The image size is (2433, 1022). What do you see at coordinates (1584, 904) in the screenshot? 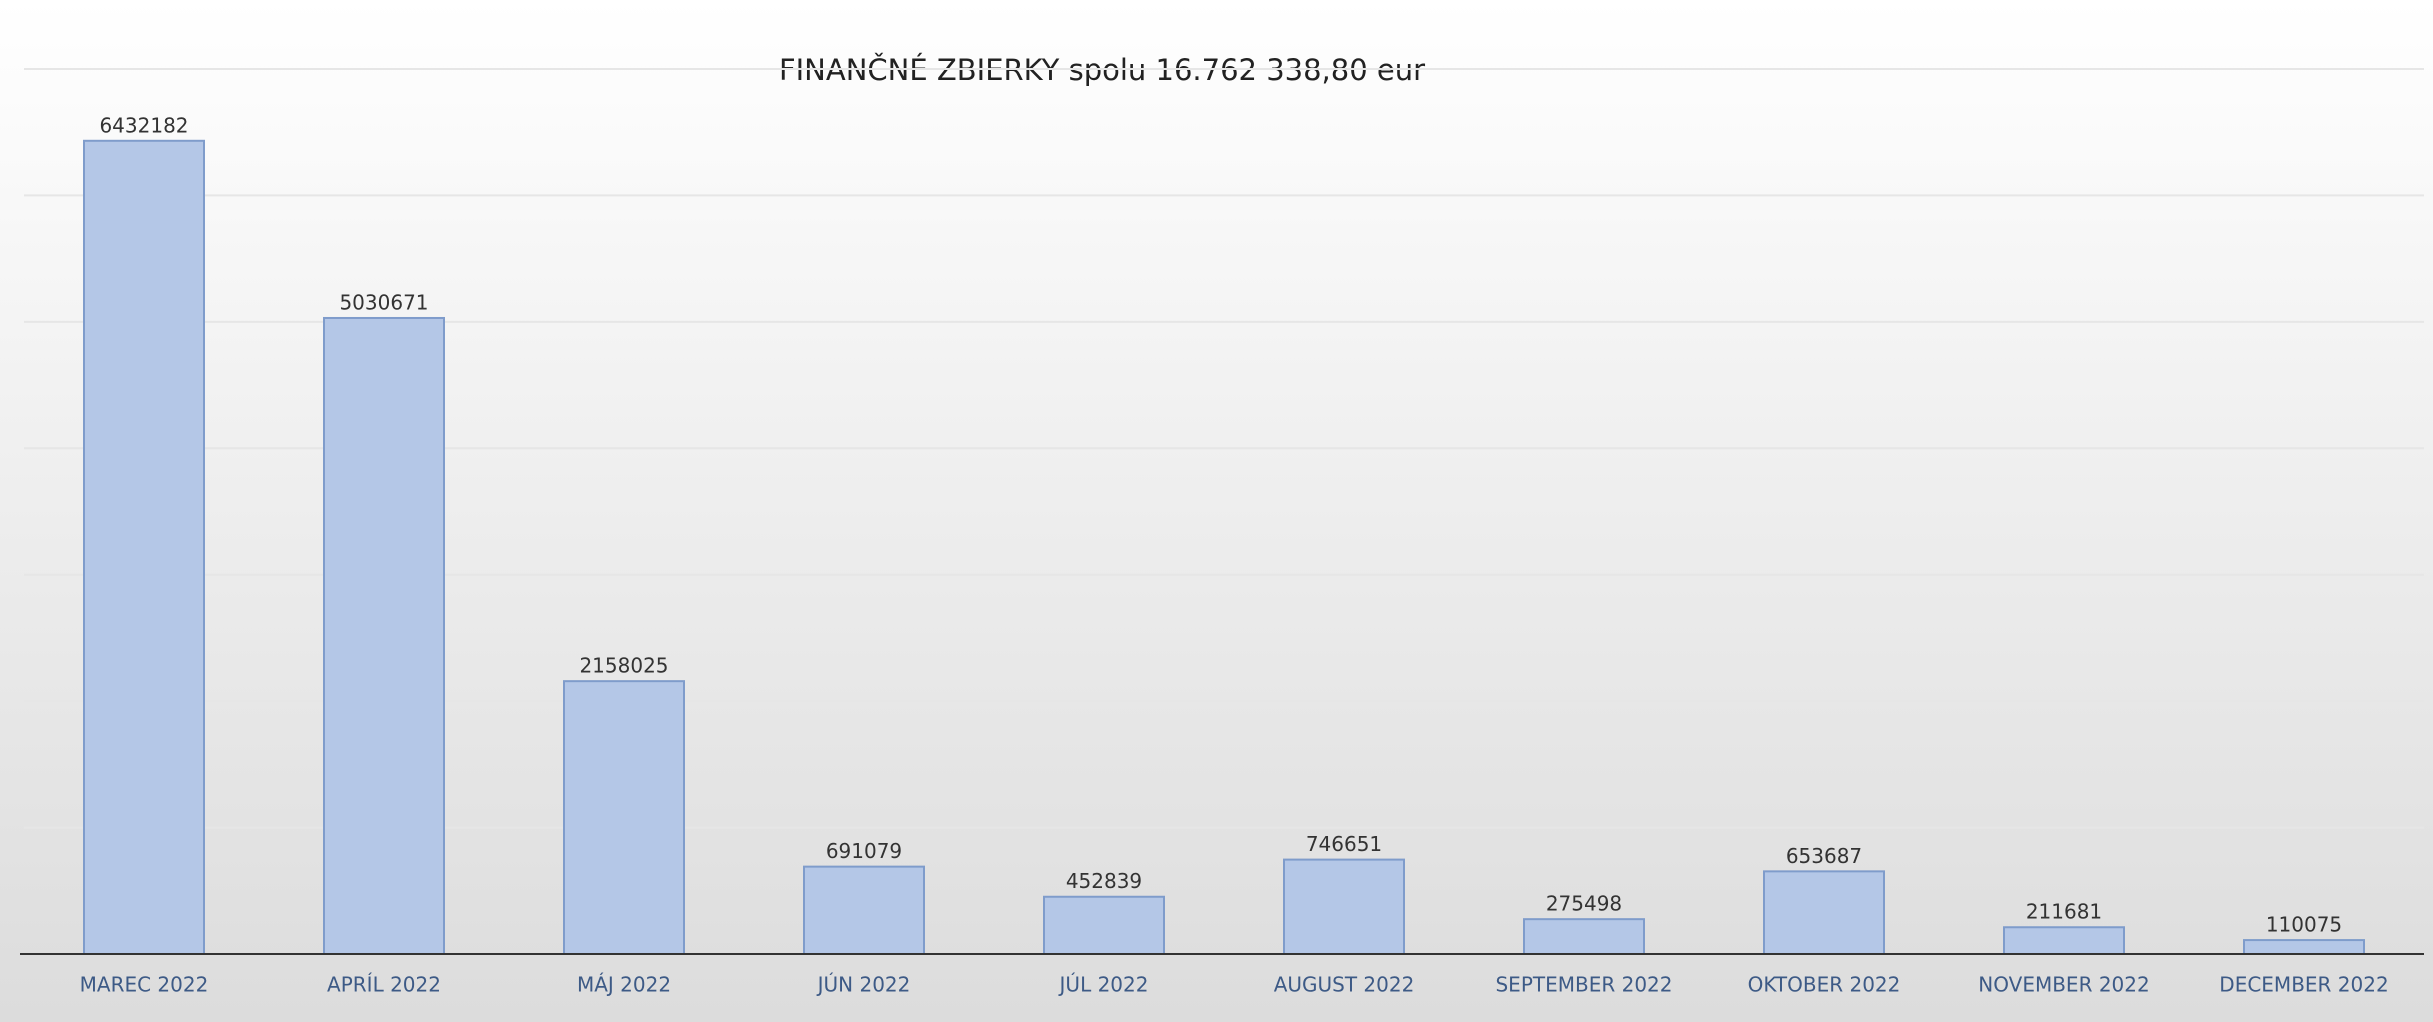
I see `data-label: 275498` at bounding box center [1584, 904].